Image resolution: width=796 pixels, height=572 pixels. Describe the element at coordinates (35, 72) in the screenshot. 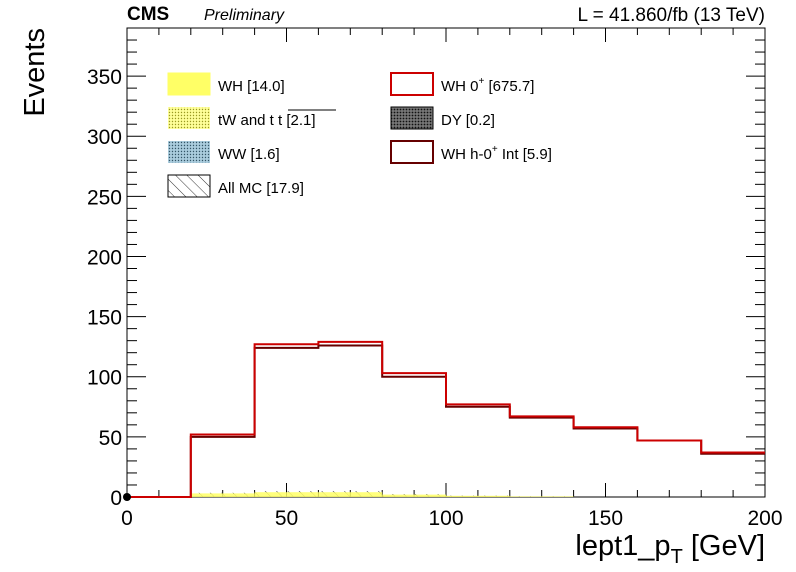

I see `y-axis-title: Events` at that location.